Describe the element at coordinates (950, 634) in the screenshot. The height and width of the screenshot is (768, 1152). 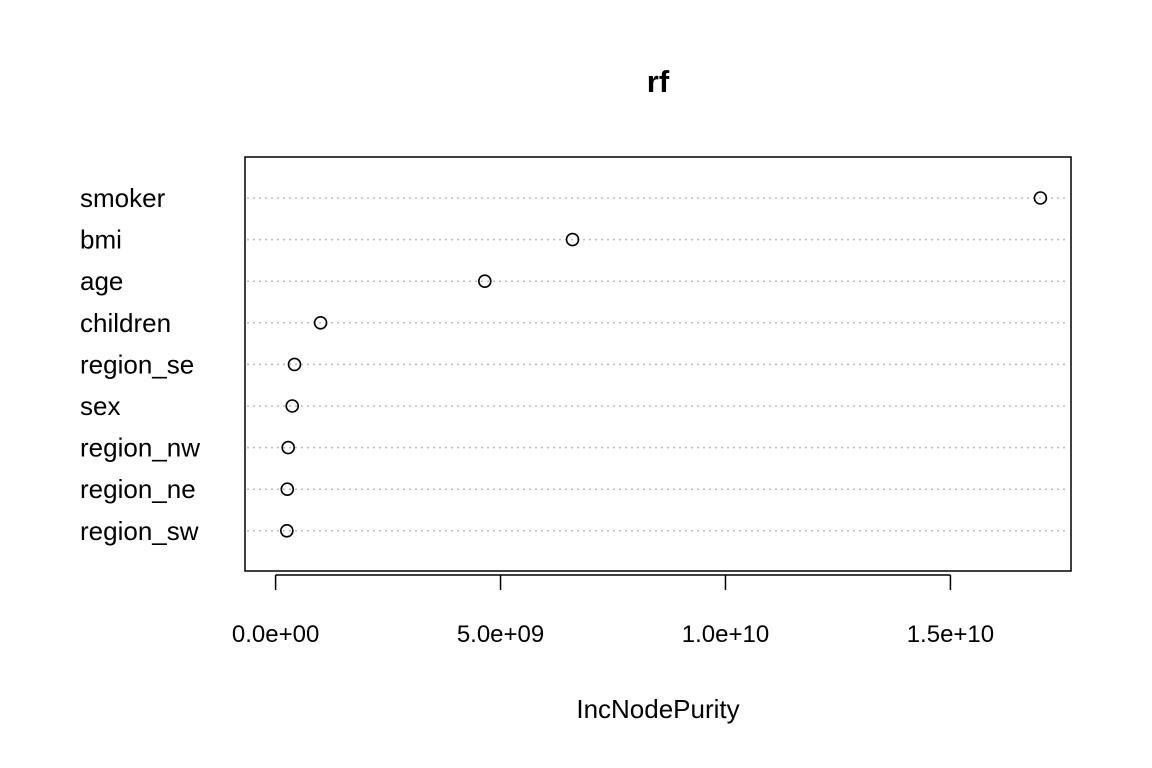
I see `x-tick-label: 1.5e+10` at that location.